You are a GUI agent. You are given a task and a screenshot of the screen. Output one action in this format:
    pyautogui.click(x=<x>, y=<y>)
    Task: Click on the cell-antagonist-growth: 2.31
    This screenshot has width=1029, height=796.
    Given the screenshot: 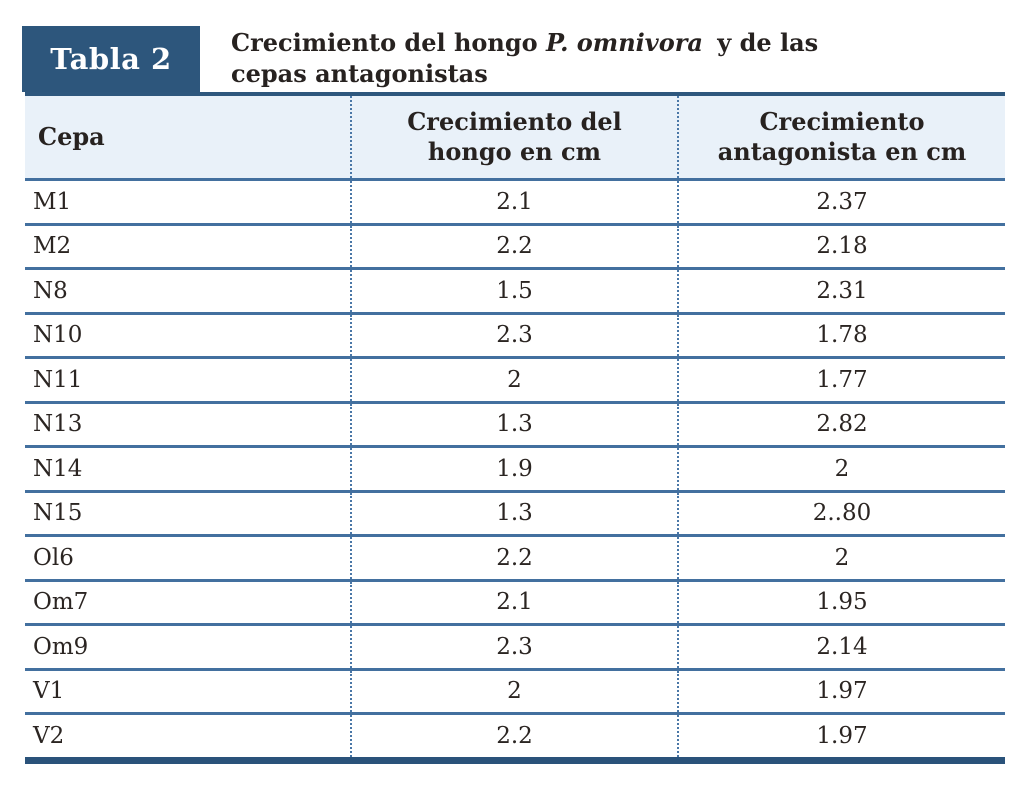 What is the action you would take?
    pyautogui.click(x=841, y=290)
    